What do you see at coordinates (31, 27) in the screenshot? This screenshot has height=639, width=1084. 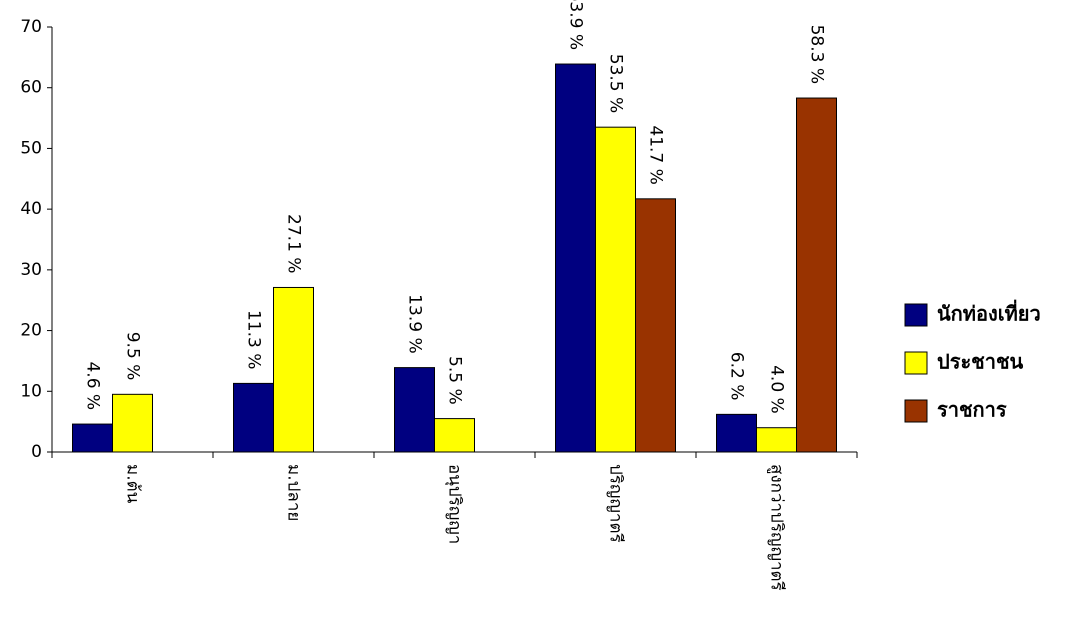 I see `y-tick-label: 70` at bounding box center [31, 27].